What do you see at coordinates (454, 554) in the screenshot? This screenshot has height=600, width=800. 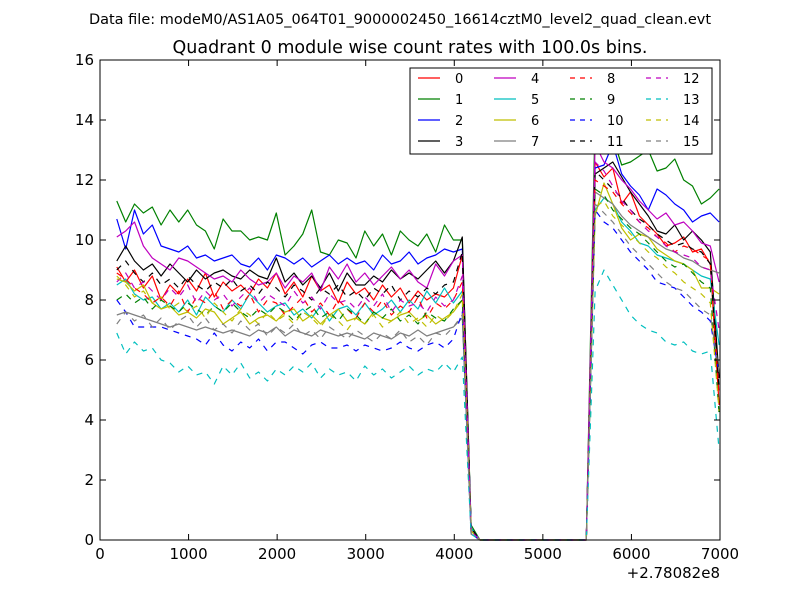 I see `x-tick-label: 4000` at bounding box center [454, 554].